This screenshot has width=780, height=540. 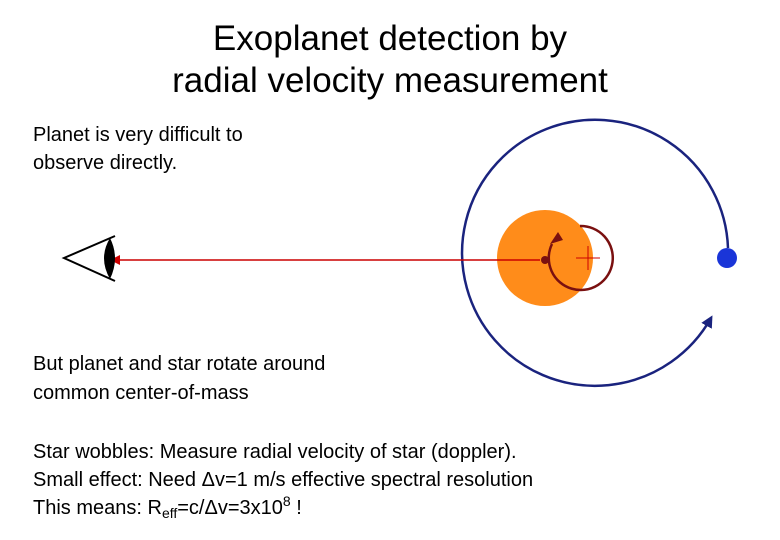 I want to click on wobble-arrowhead, so click(x=556, y=238).